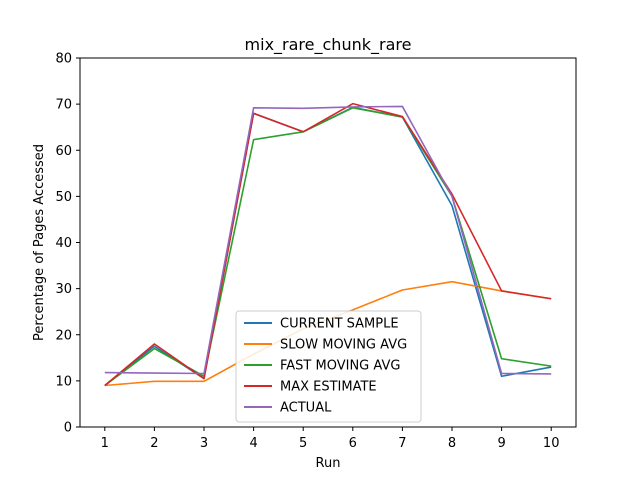 This screenshot has height=480, width=640. Describe the element at coordinates (303, 443) in the screenshot. I see `x-tick-label: 5` at that location.